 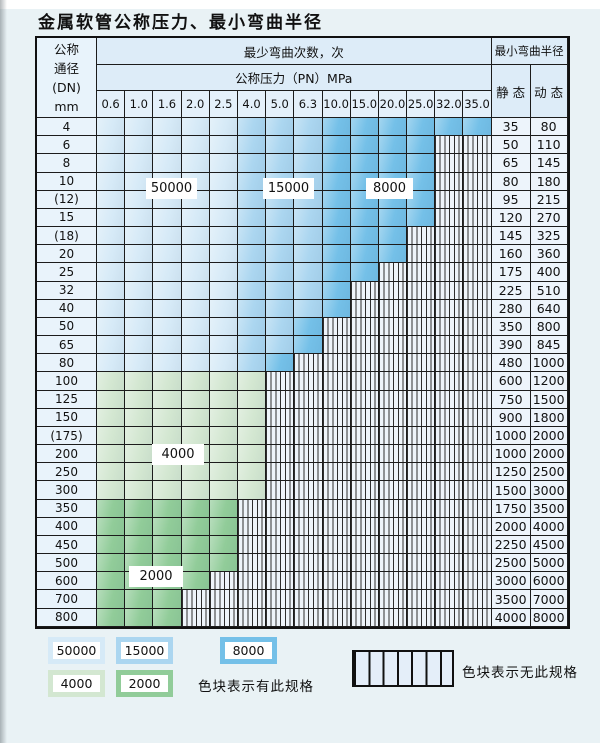 What do you see at coordinates (549, 490) in the screenshot?
I see `dynamic-radius-cell: 3000` at bounding box center [549, 490].